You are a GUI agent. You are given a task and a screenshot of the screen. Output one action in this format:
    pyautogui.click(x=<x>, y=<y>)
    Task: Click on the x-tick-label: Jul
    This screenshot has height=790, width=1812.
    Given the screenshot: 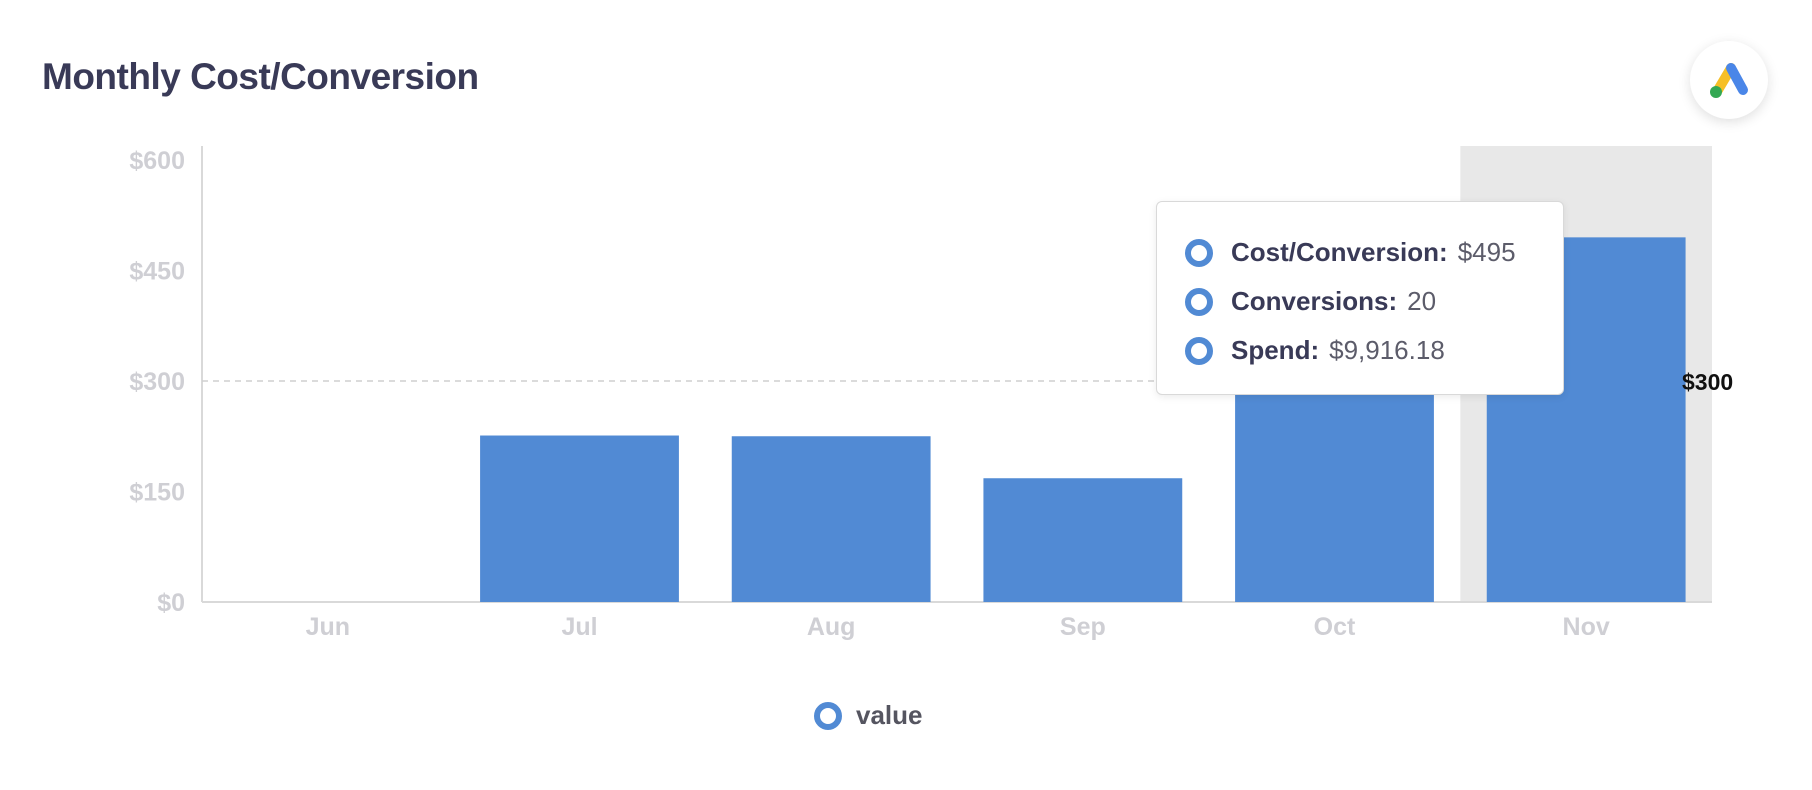 What is the action you would take?
    pyautogui.click(x=579, y=627)
    